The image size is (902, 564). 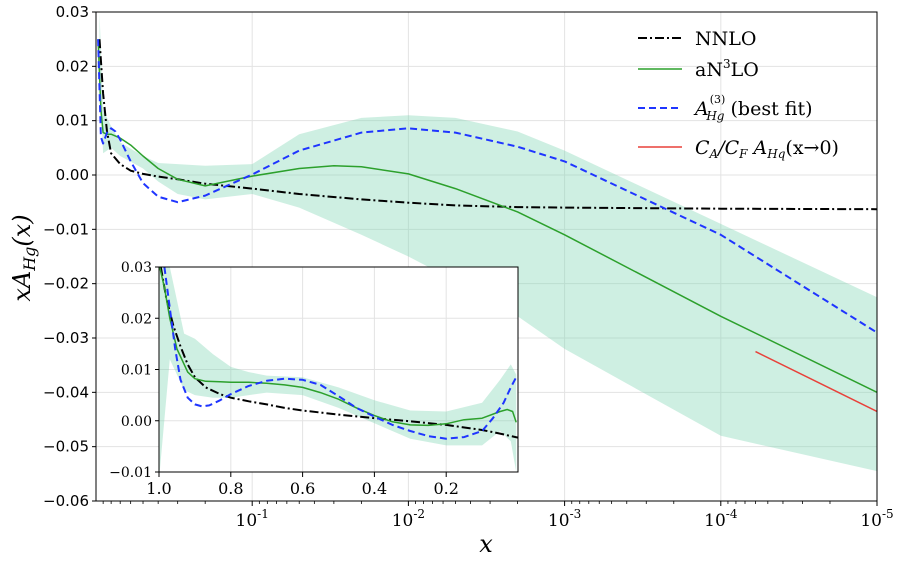 I want to click on x-tick-label: 0.6, so click(x=302, y=488).